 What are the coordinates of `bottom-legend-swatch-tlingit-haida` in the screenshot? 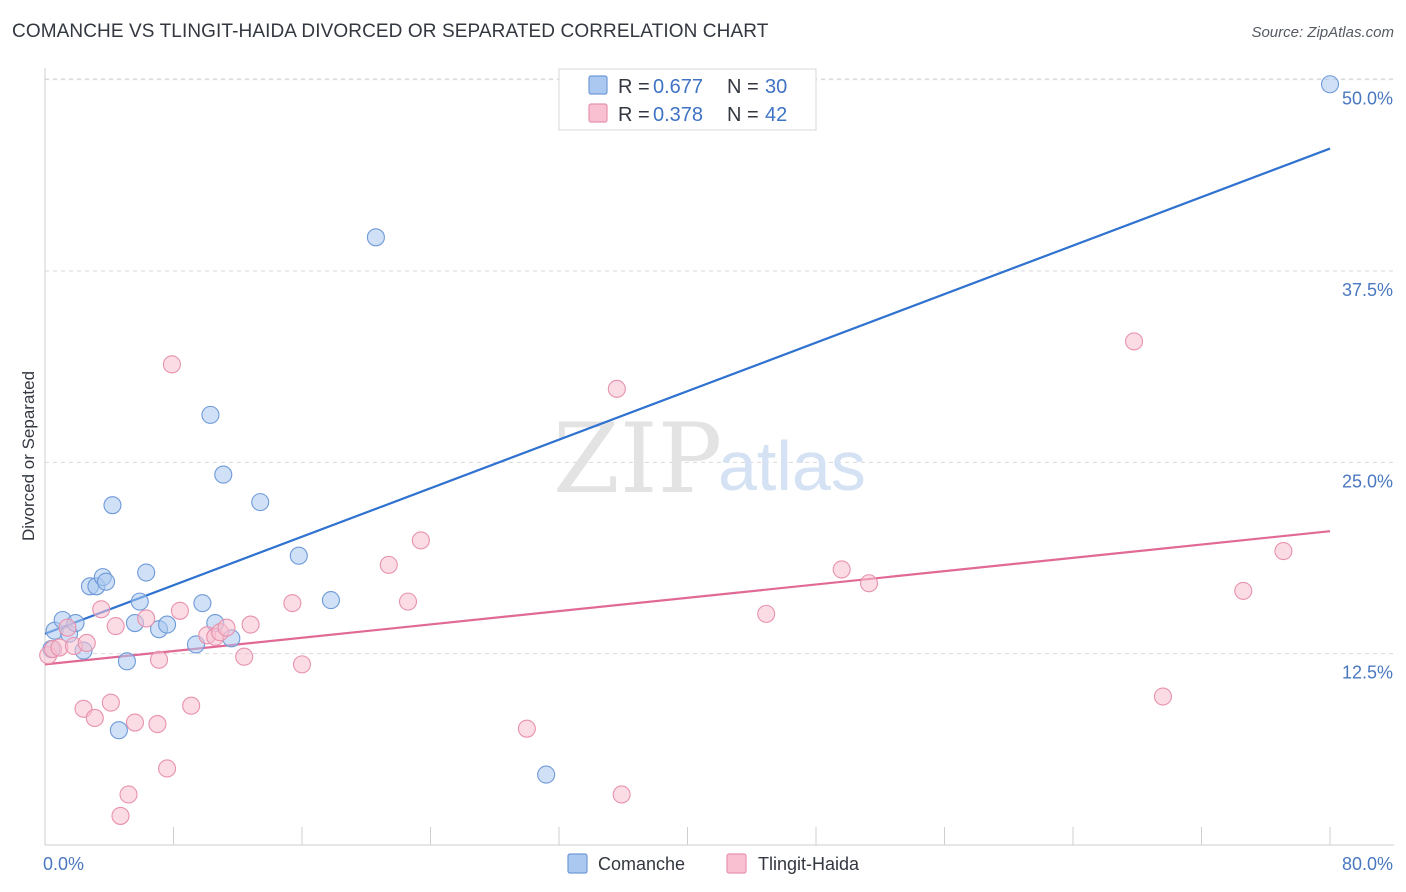 It's located at (736, 863).